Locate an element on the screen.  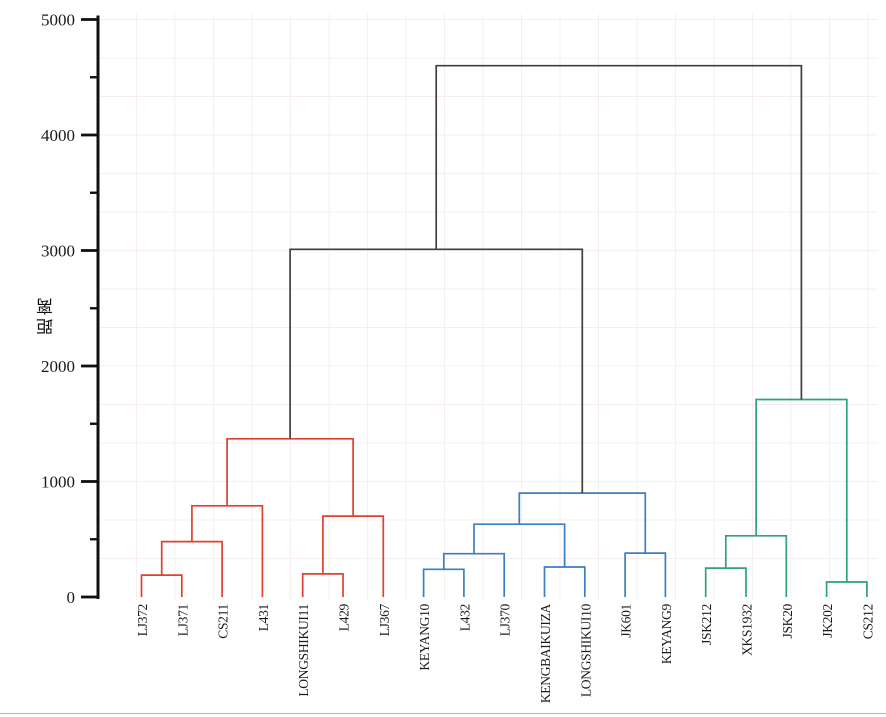
leaf-label: KEYANG9 is located at coordinates (666, 633).